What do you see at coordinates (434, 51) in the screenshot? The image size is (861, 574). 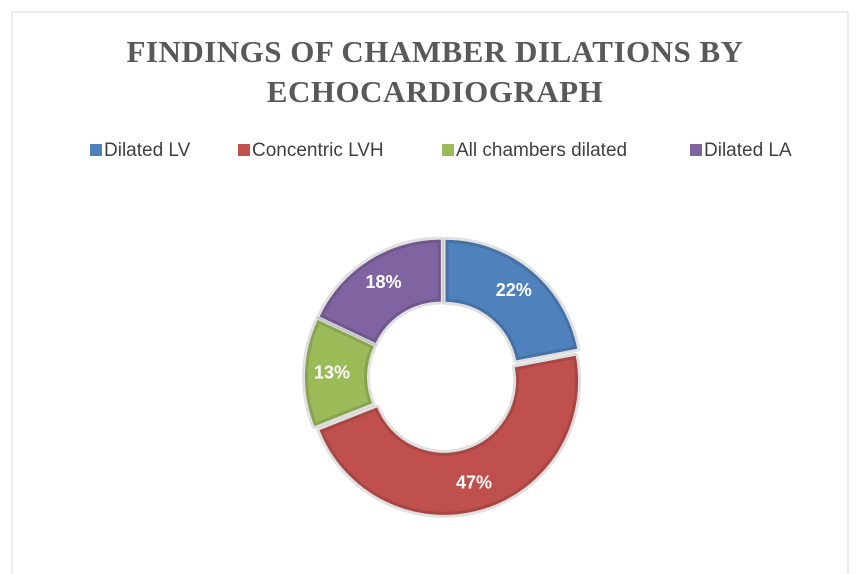 I see `title-line: FINDINGS OF CHAMBER DILATIONS BY` at bounding box center [434, 51].